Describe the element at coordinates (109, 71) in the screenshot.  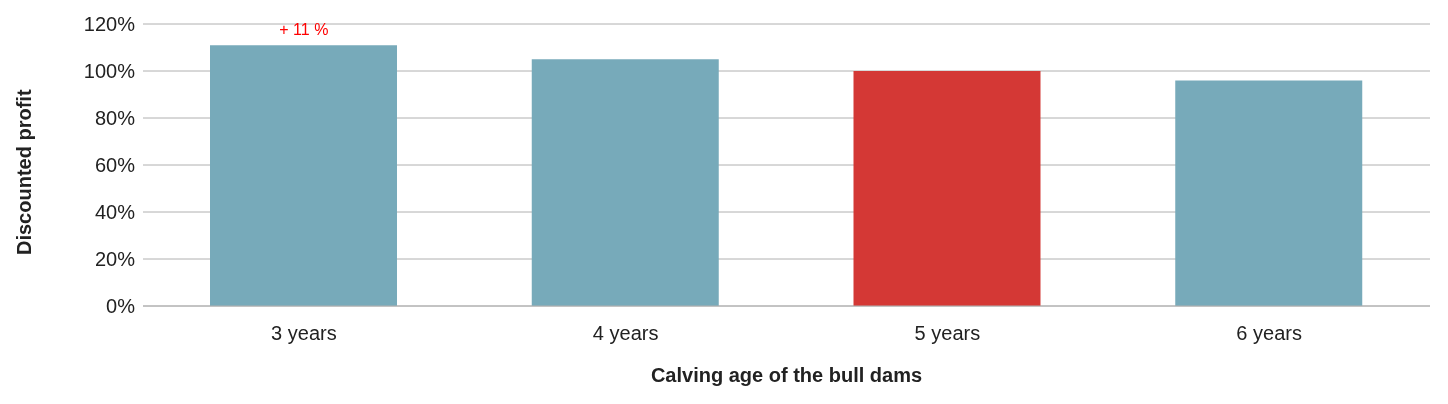
I see `y-tick-label: 100%` at that location.